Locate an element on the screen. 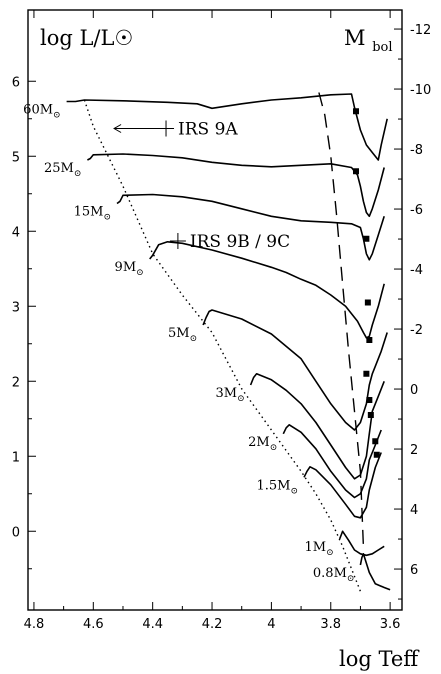 This screenshot has height=674, width=441. y-left-tick-label-1: 5 is located at coordinates (16, 157).